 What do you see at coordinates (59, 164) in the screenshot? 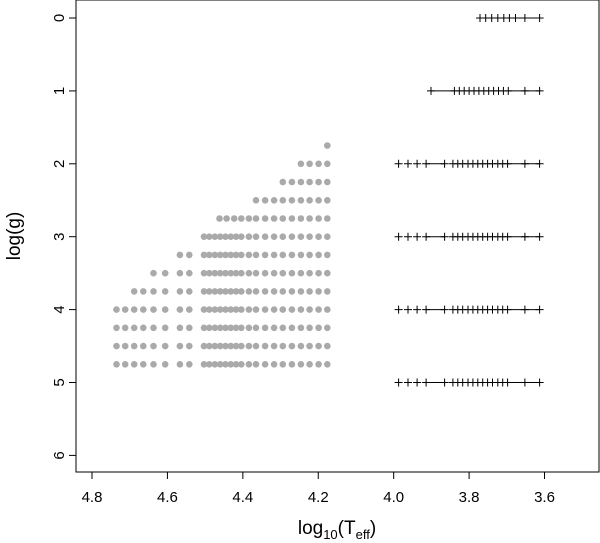
I see `y-tick-label: 2` at bounding box center [59, 164].